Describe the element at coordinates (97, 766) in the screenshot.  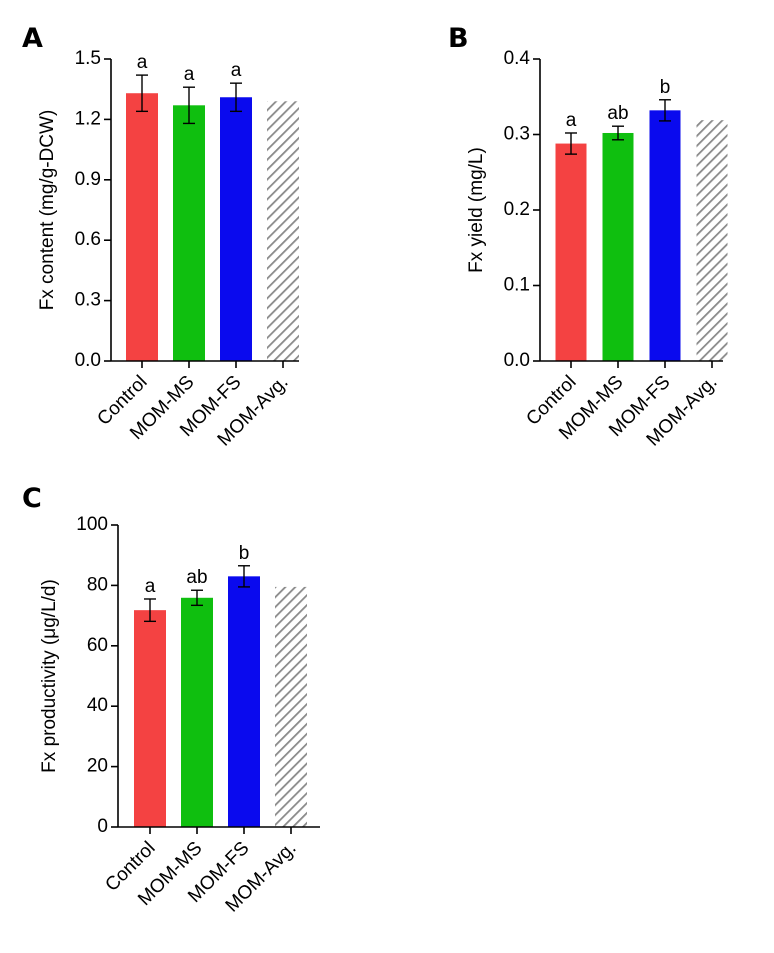
I see `y-tick-label: 20` at that location.